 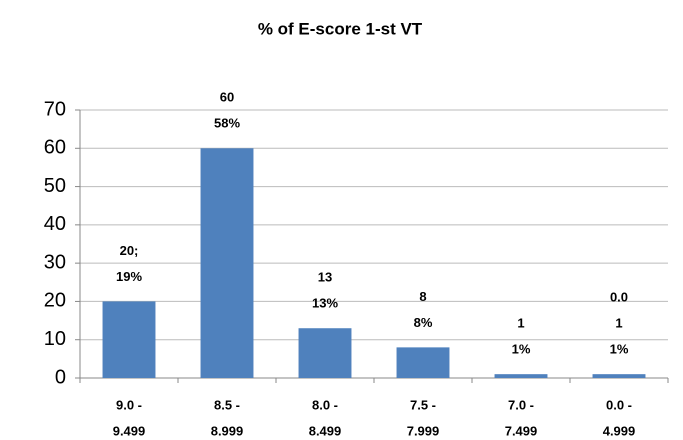 I want to click on x-tick-label: 7.0 -, so click(x=521, y=404).